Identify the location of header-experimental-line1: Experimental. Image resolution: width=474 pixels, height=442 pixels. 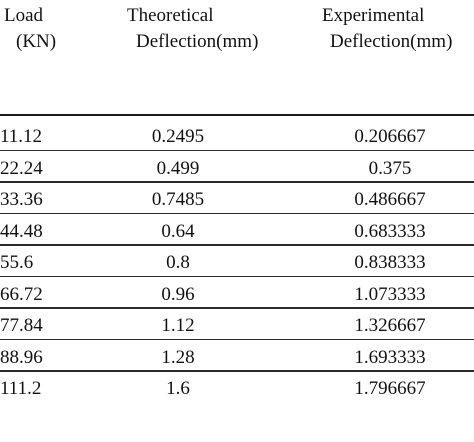
(373, 15).